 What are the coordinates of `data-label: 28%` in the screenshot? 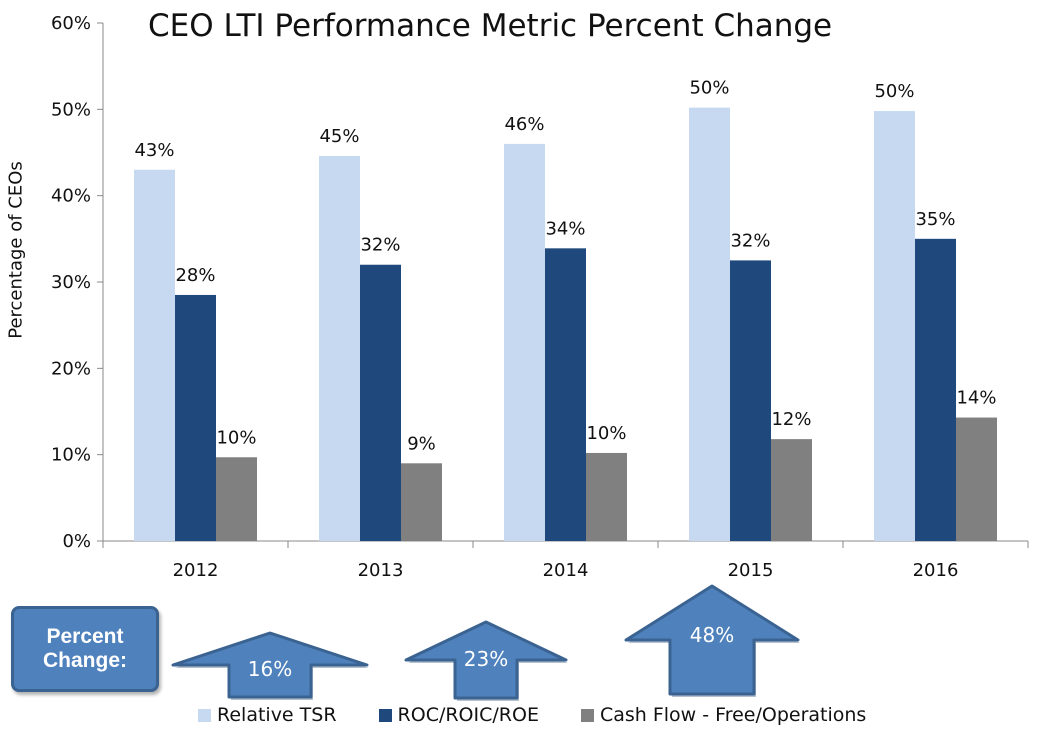 It's located at (195, 275).